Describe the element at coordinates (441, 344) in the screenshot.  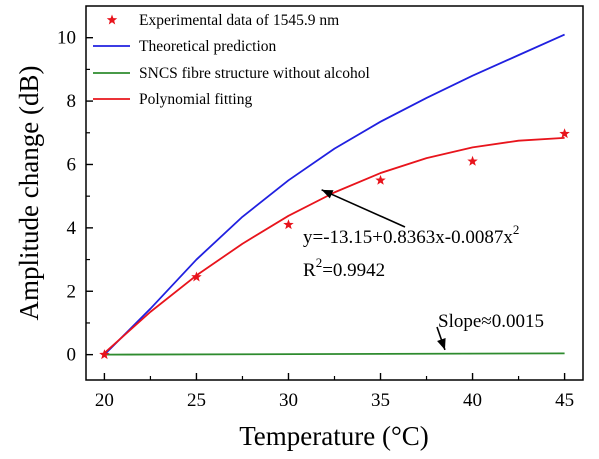
I see `slope-arrow-head` at that location.